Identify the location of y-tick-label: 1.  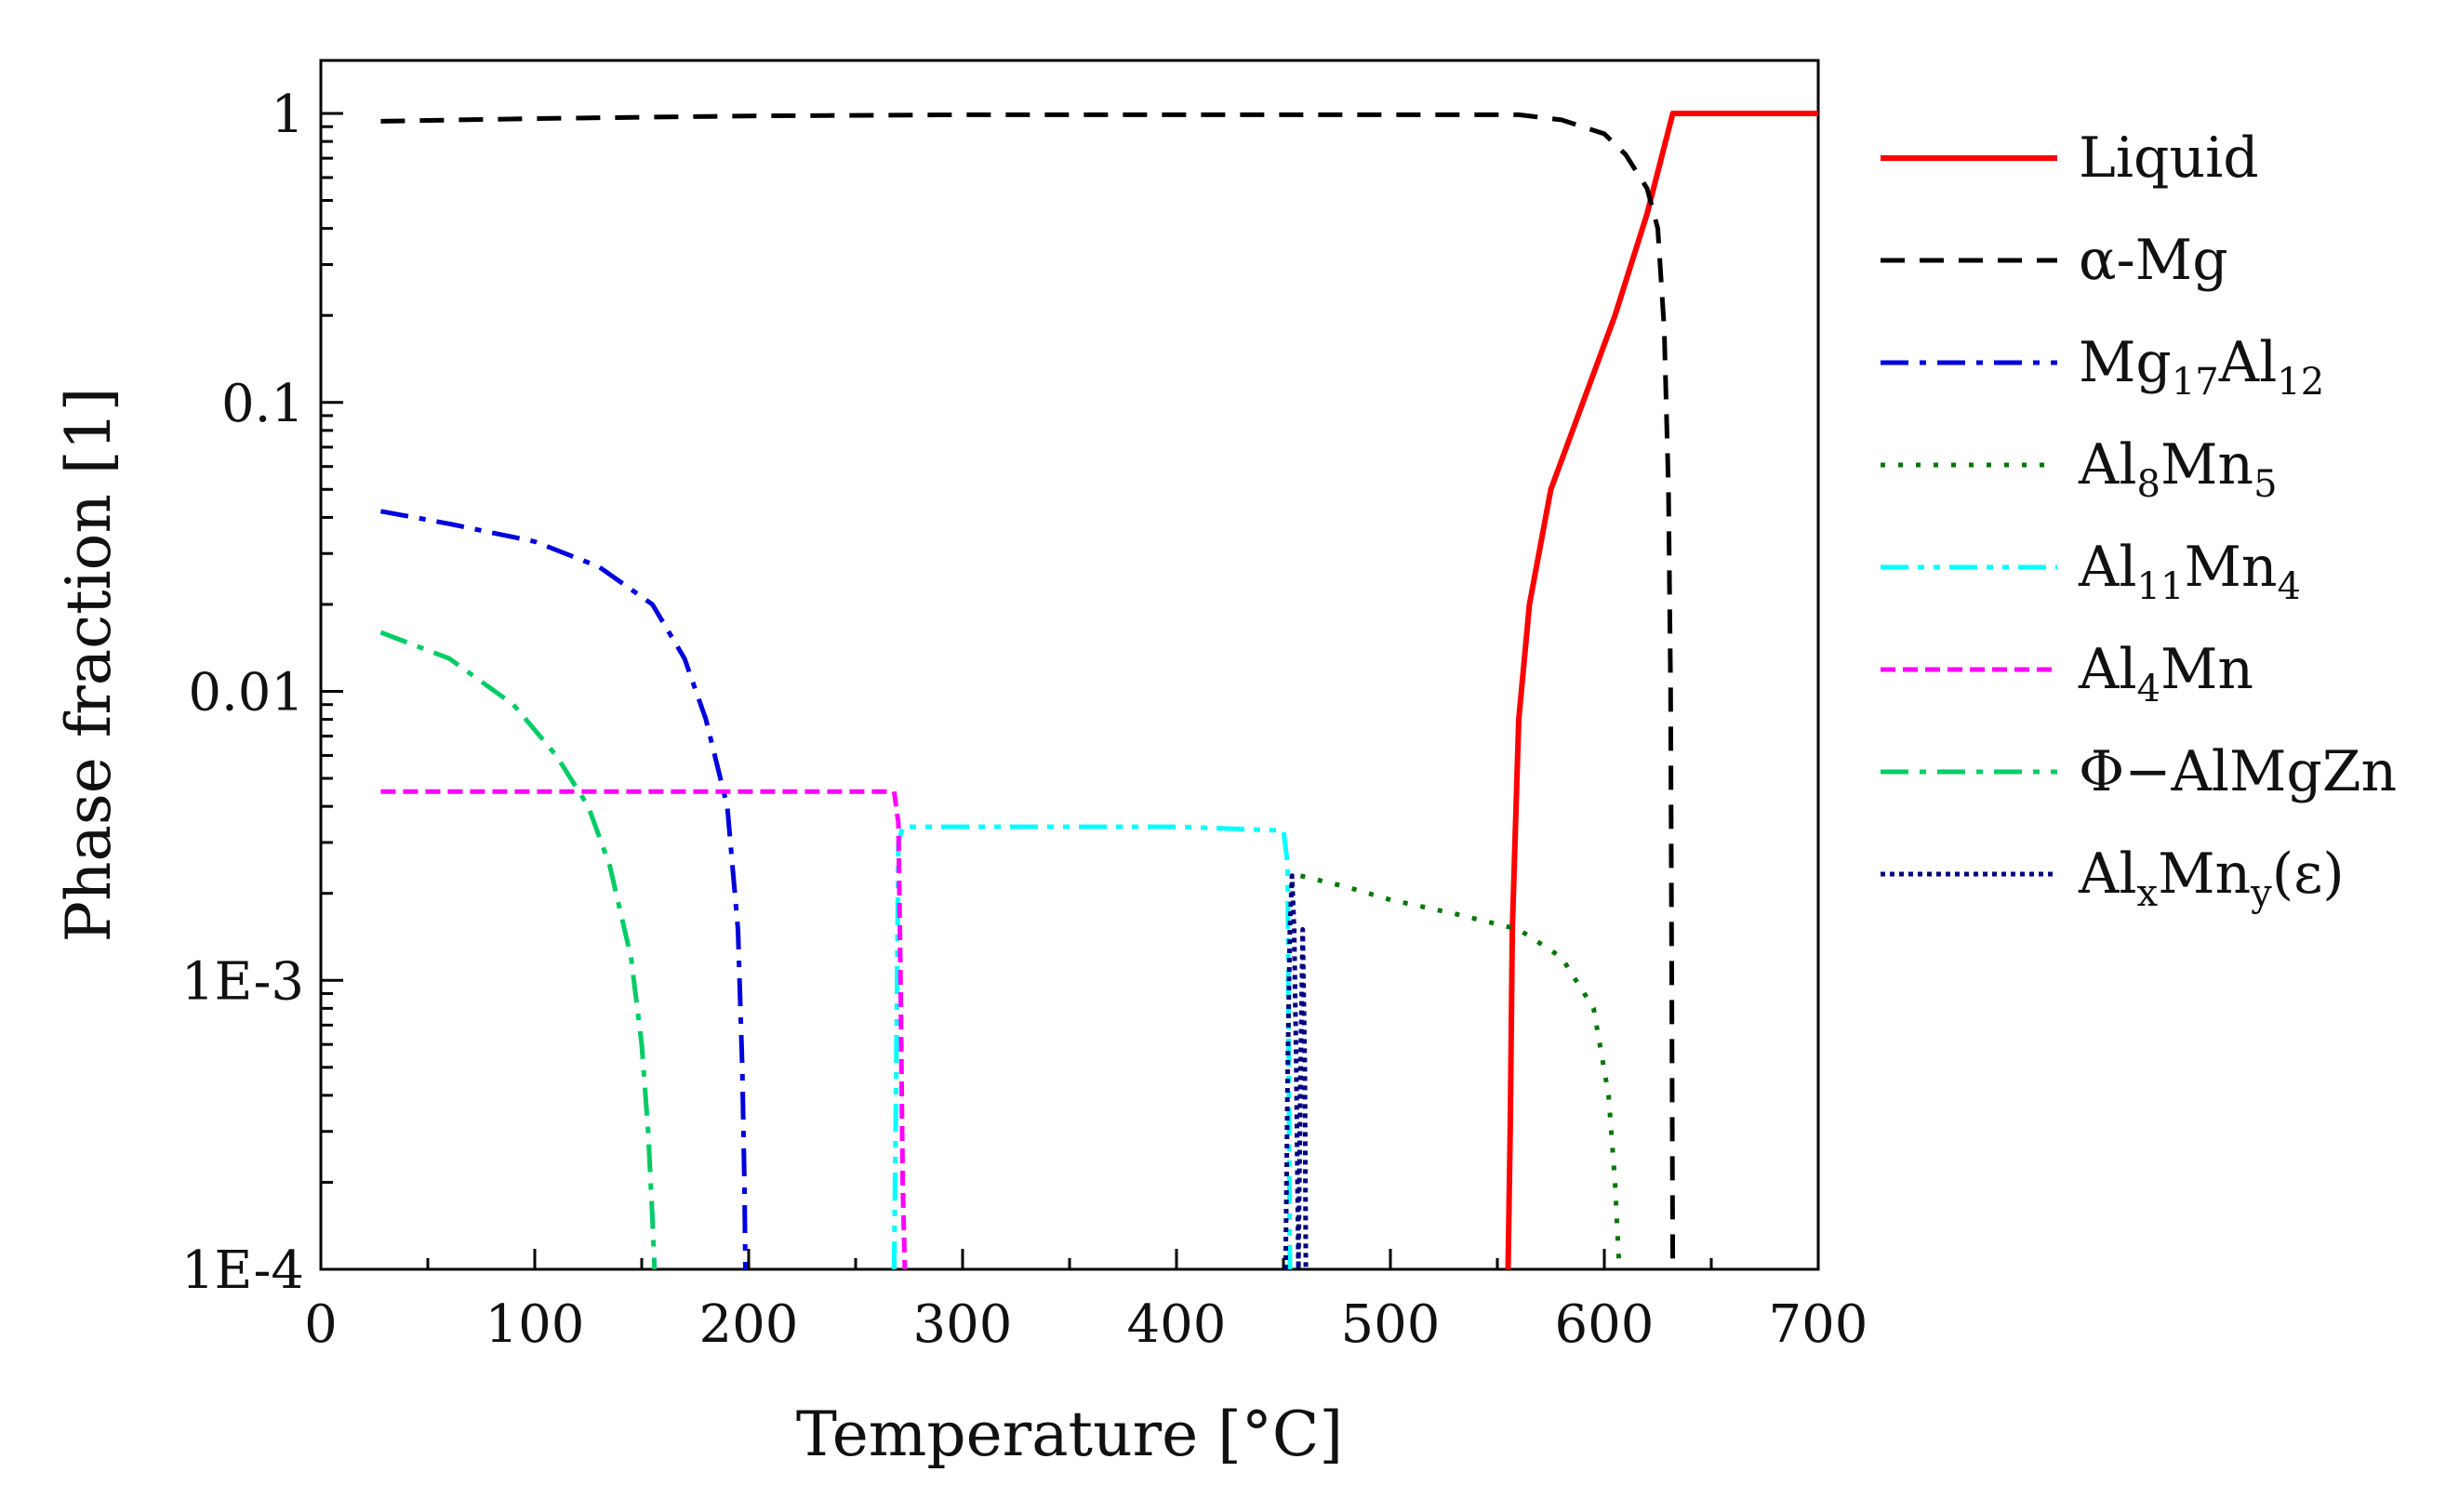
(287, 115).